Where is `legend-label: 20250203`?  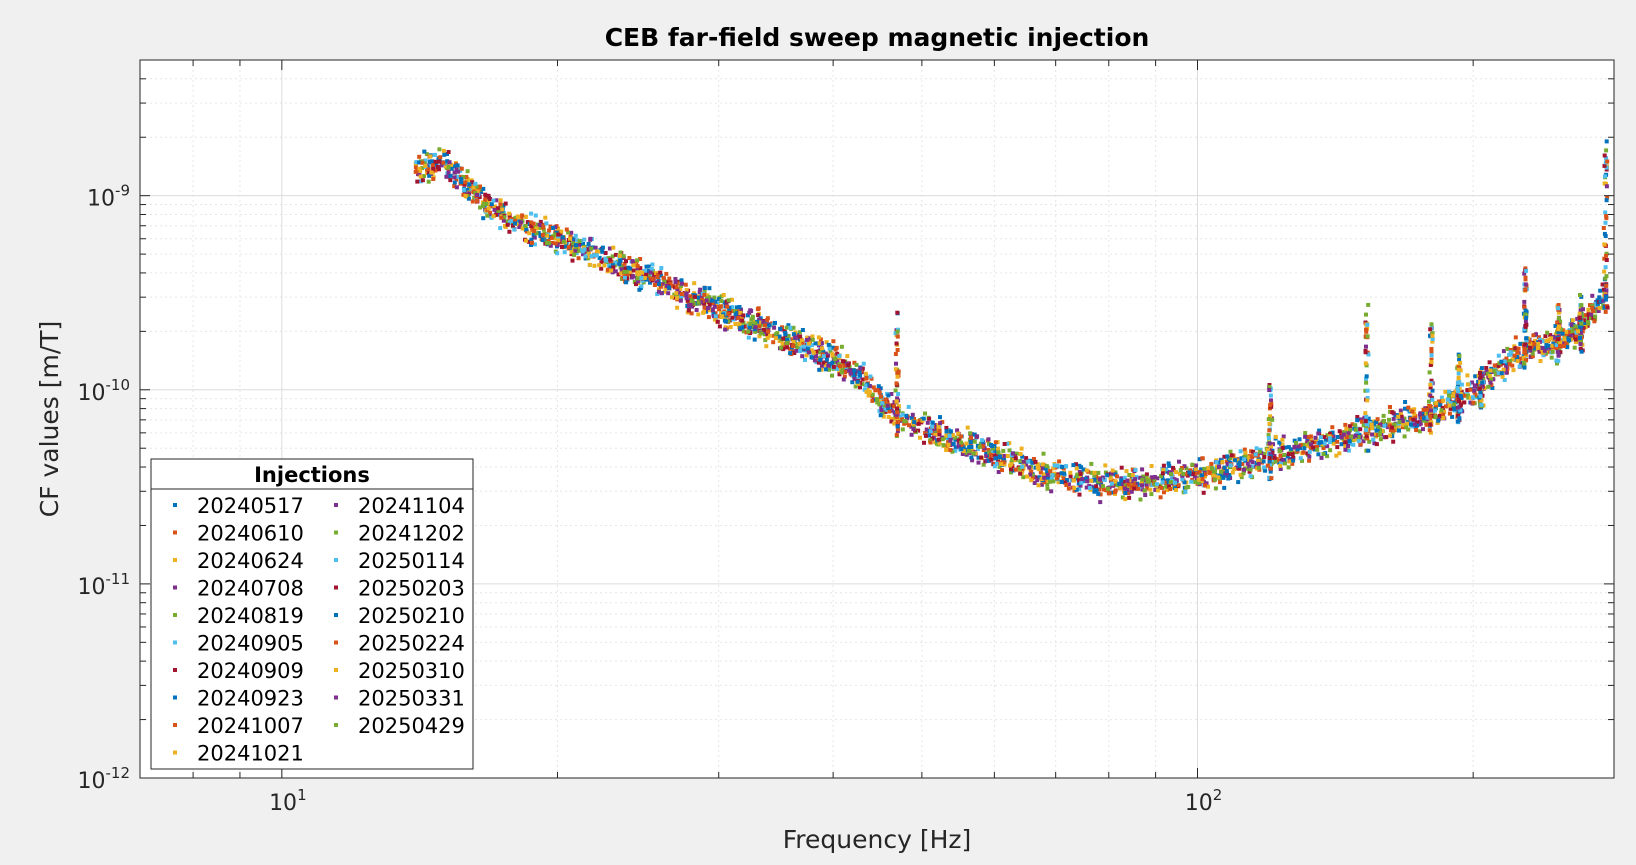 legend-label: 20250203 is located at coordinates (411, 589).